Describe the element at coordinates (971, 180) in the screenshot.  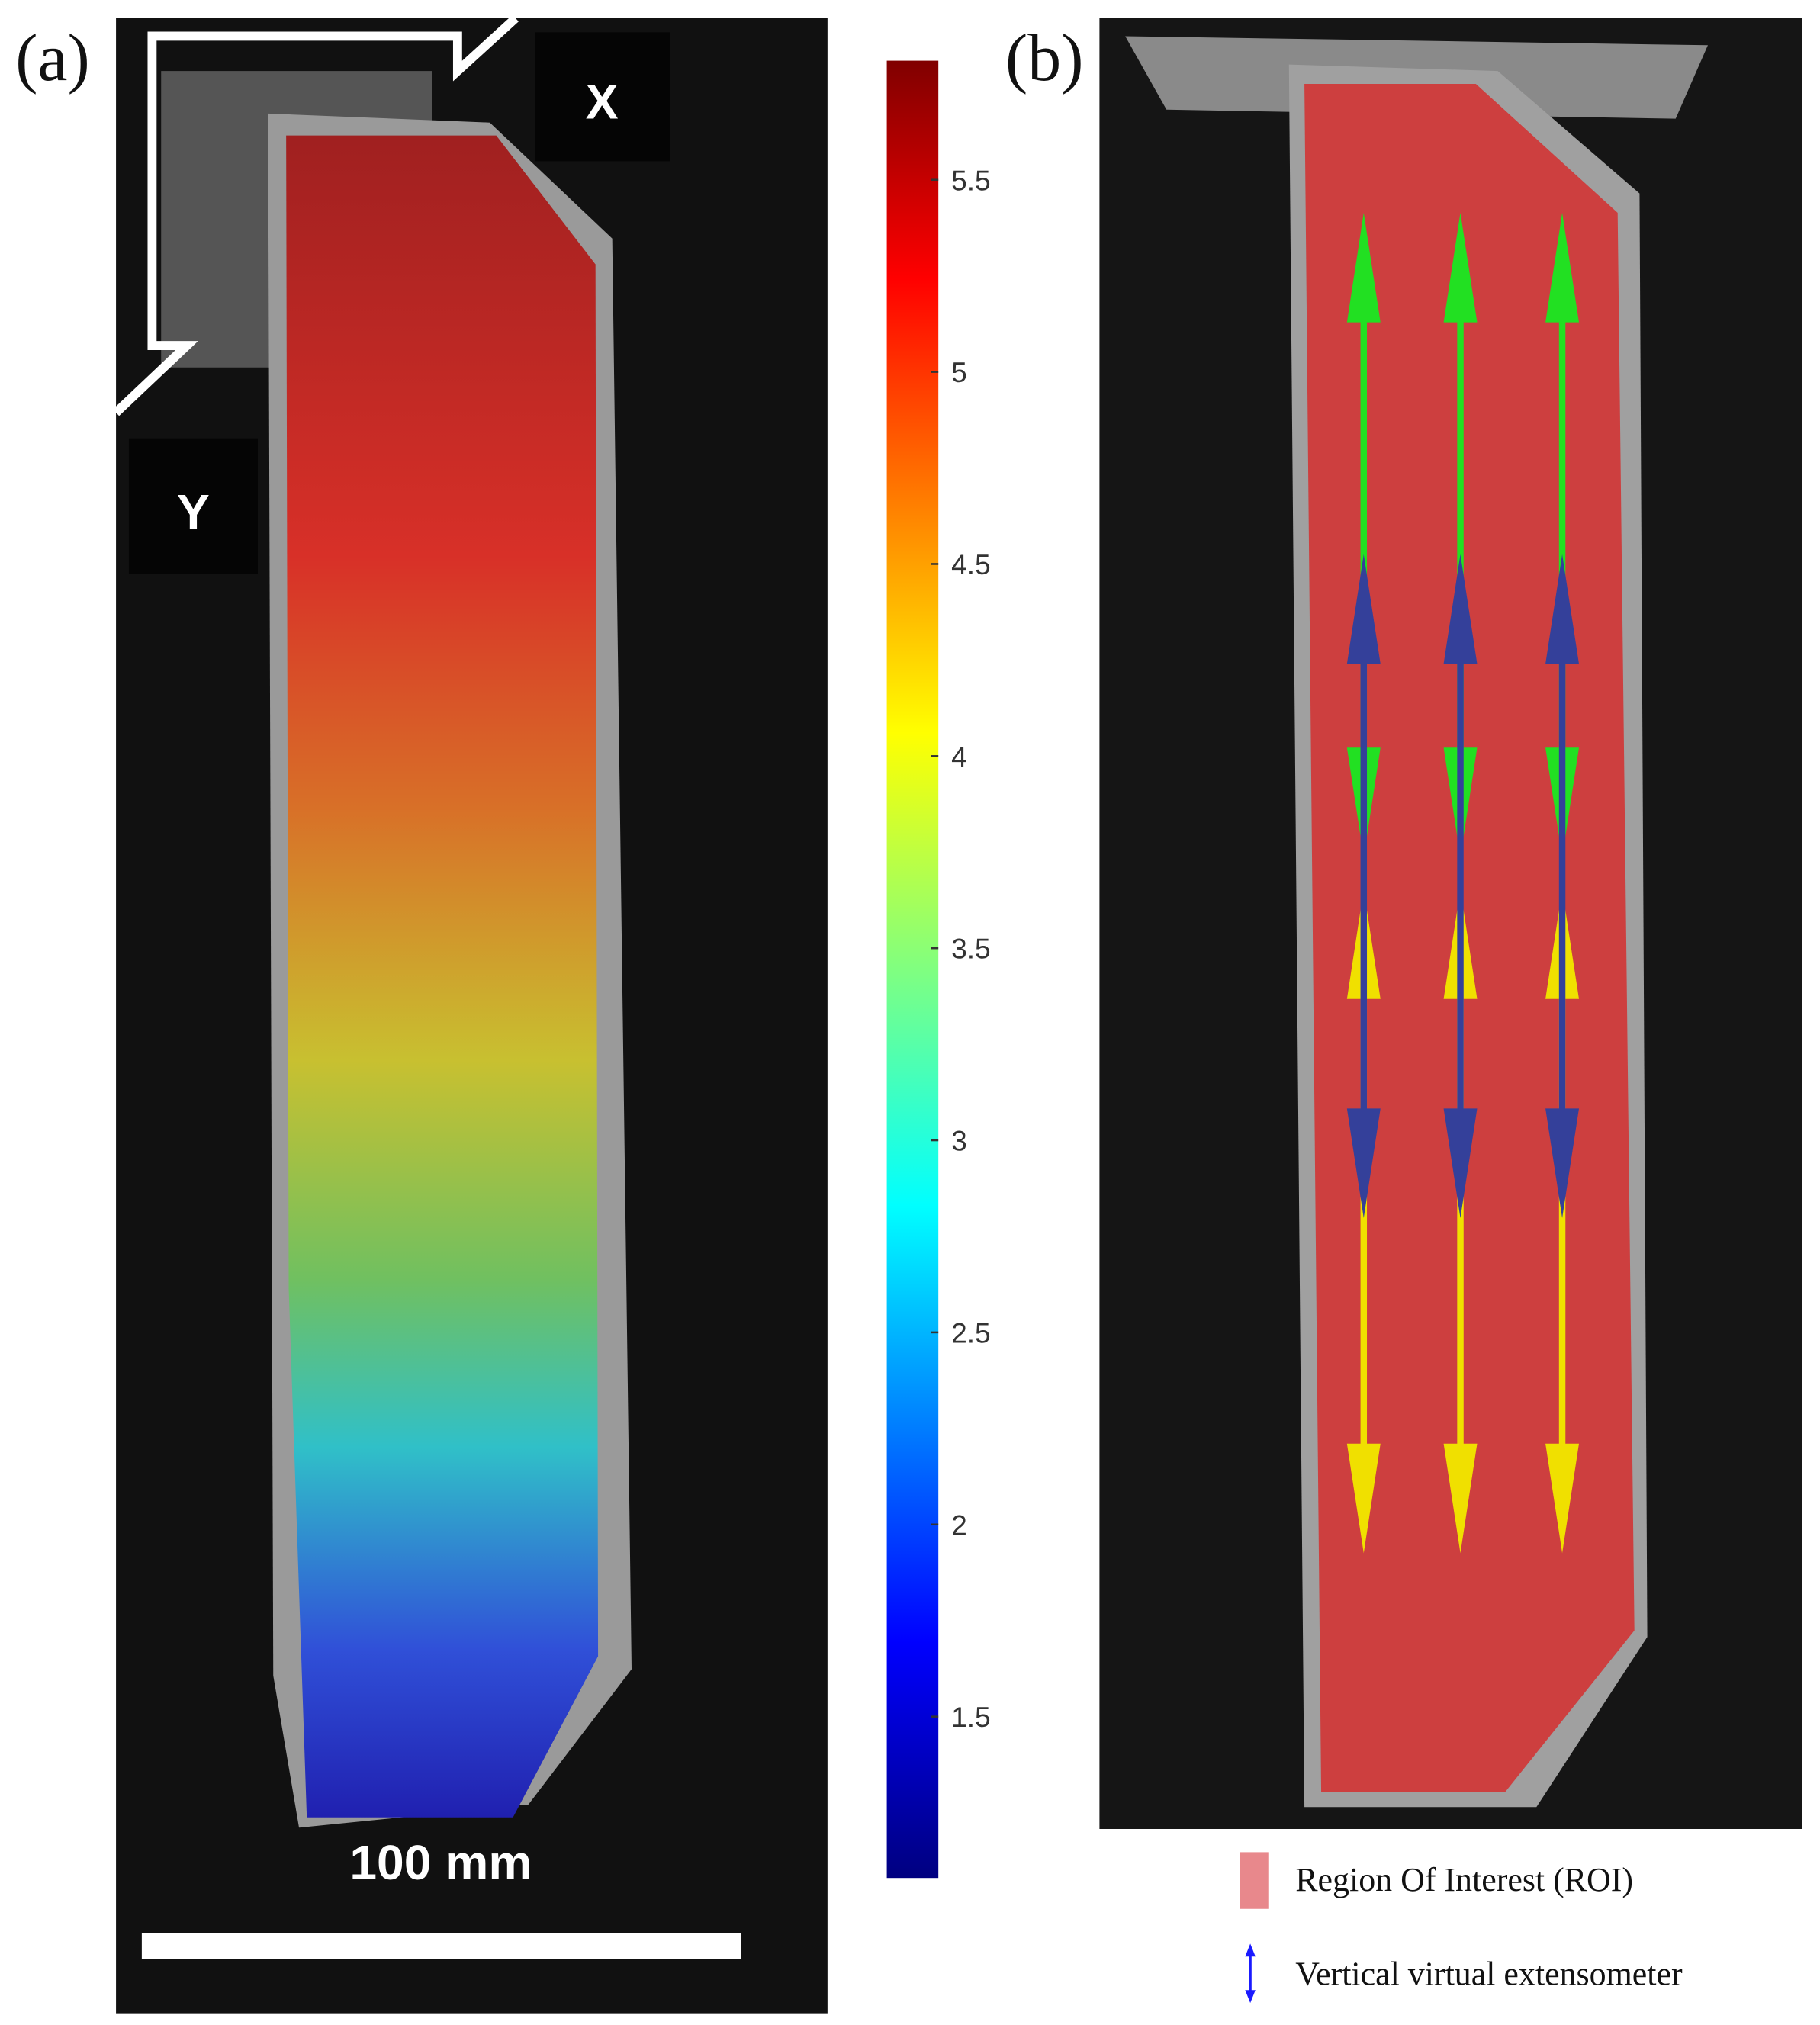
I see `tick-label: 5.5` at that location.